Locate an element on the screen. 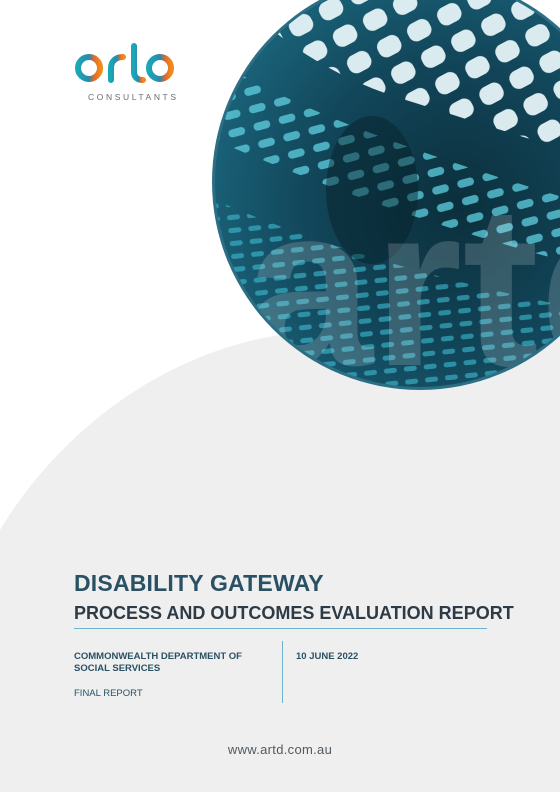 The height and width of the screenshot is (792, 560). report-status: FINAL REPORT is located at coordinates (108, 693).